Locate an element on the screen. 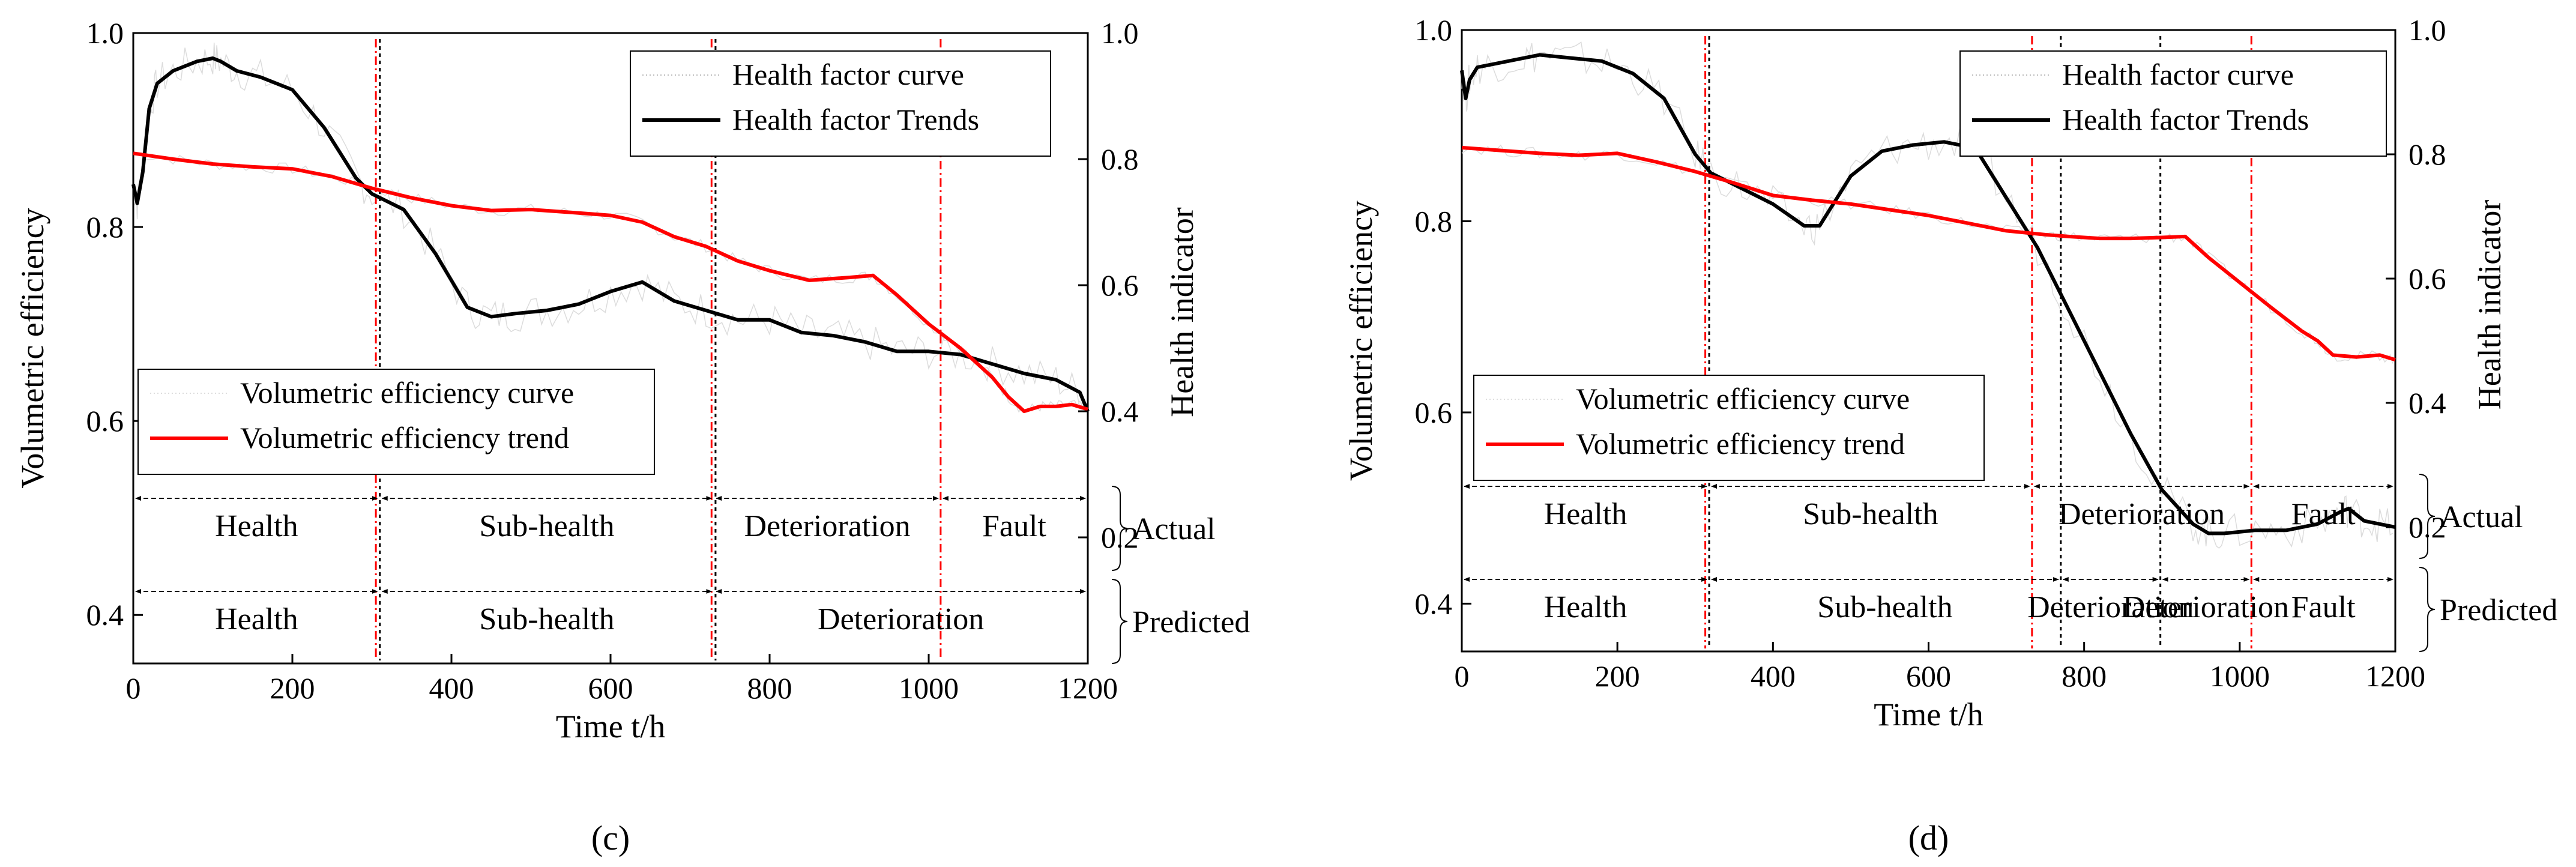 The image size is (2576, 867). volumetric-efficiency-curve-line is located at coordinates (1927, 254).